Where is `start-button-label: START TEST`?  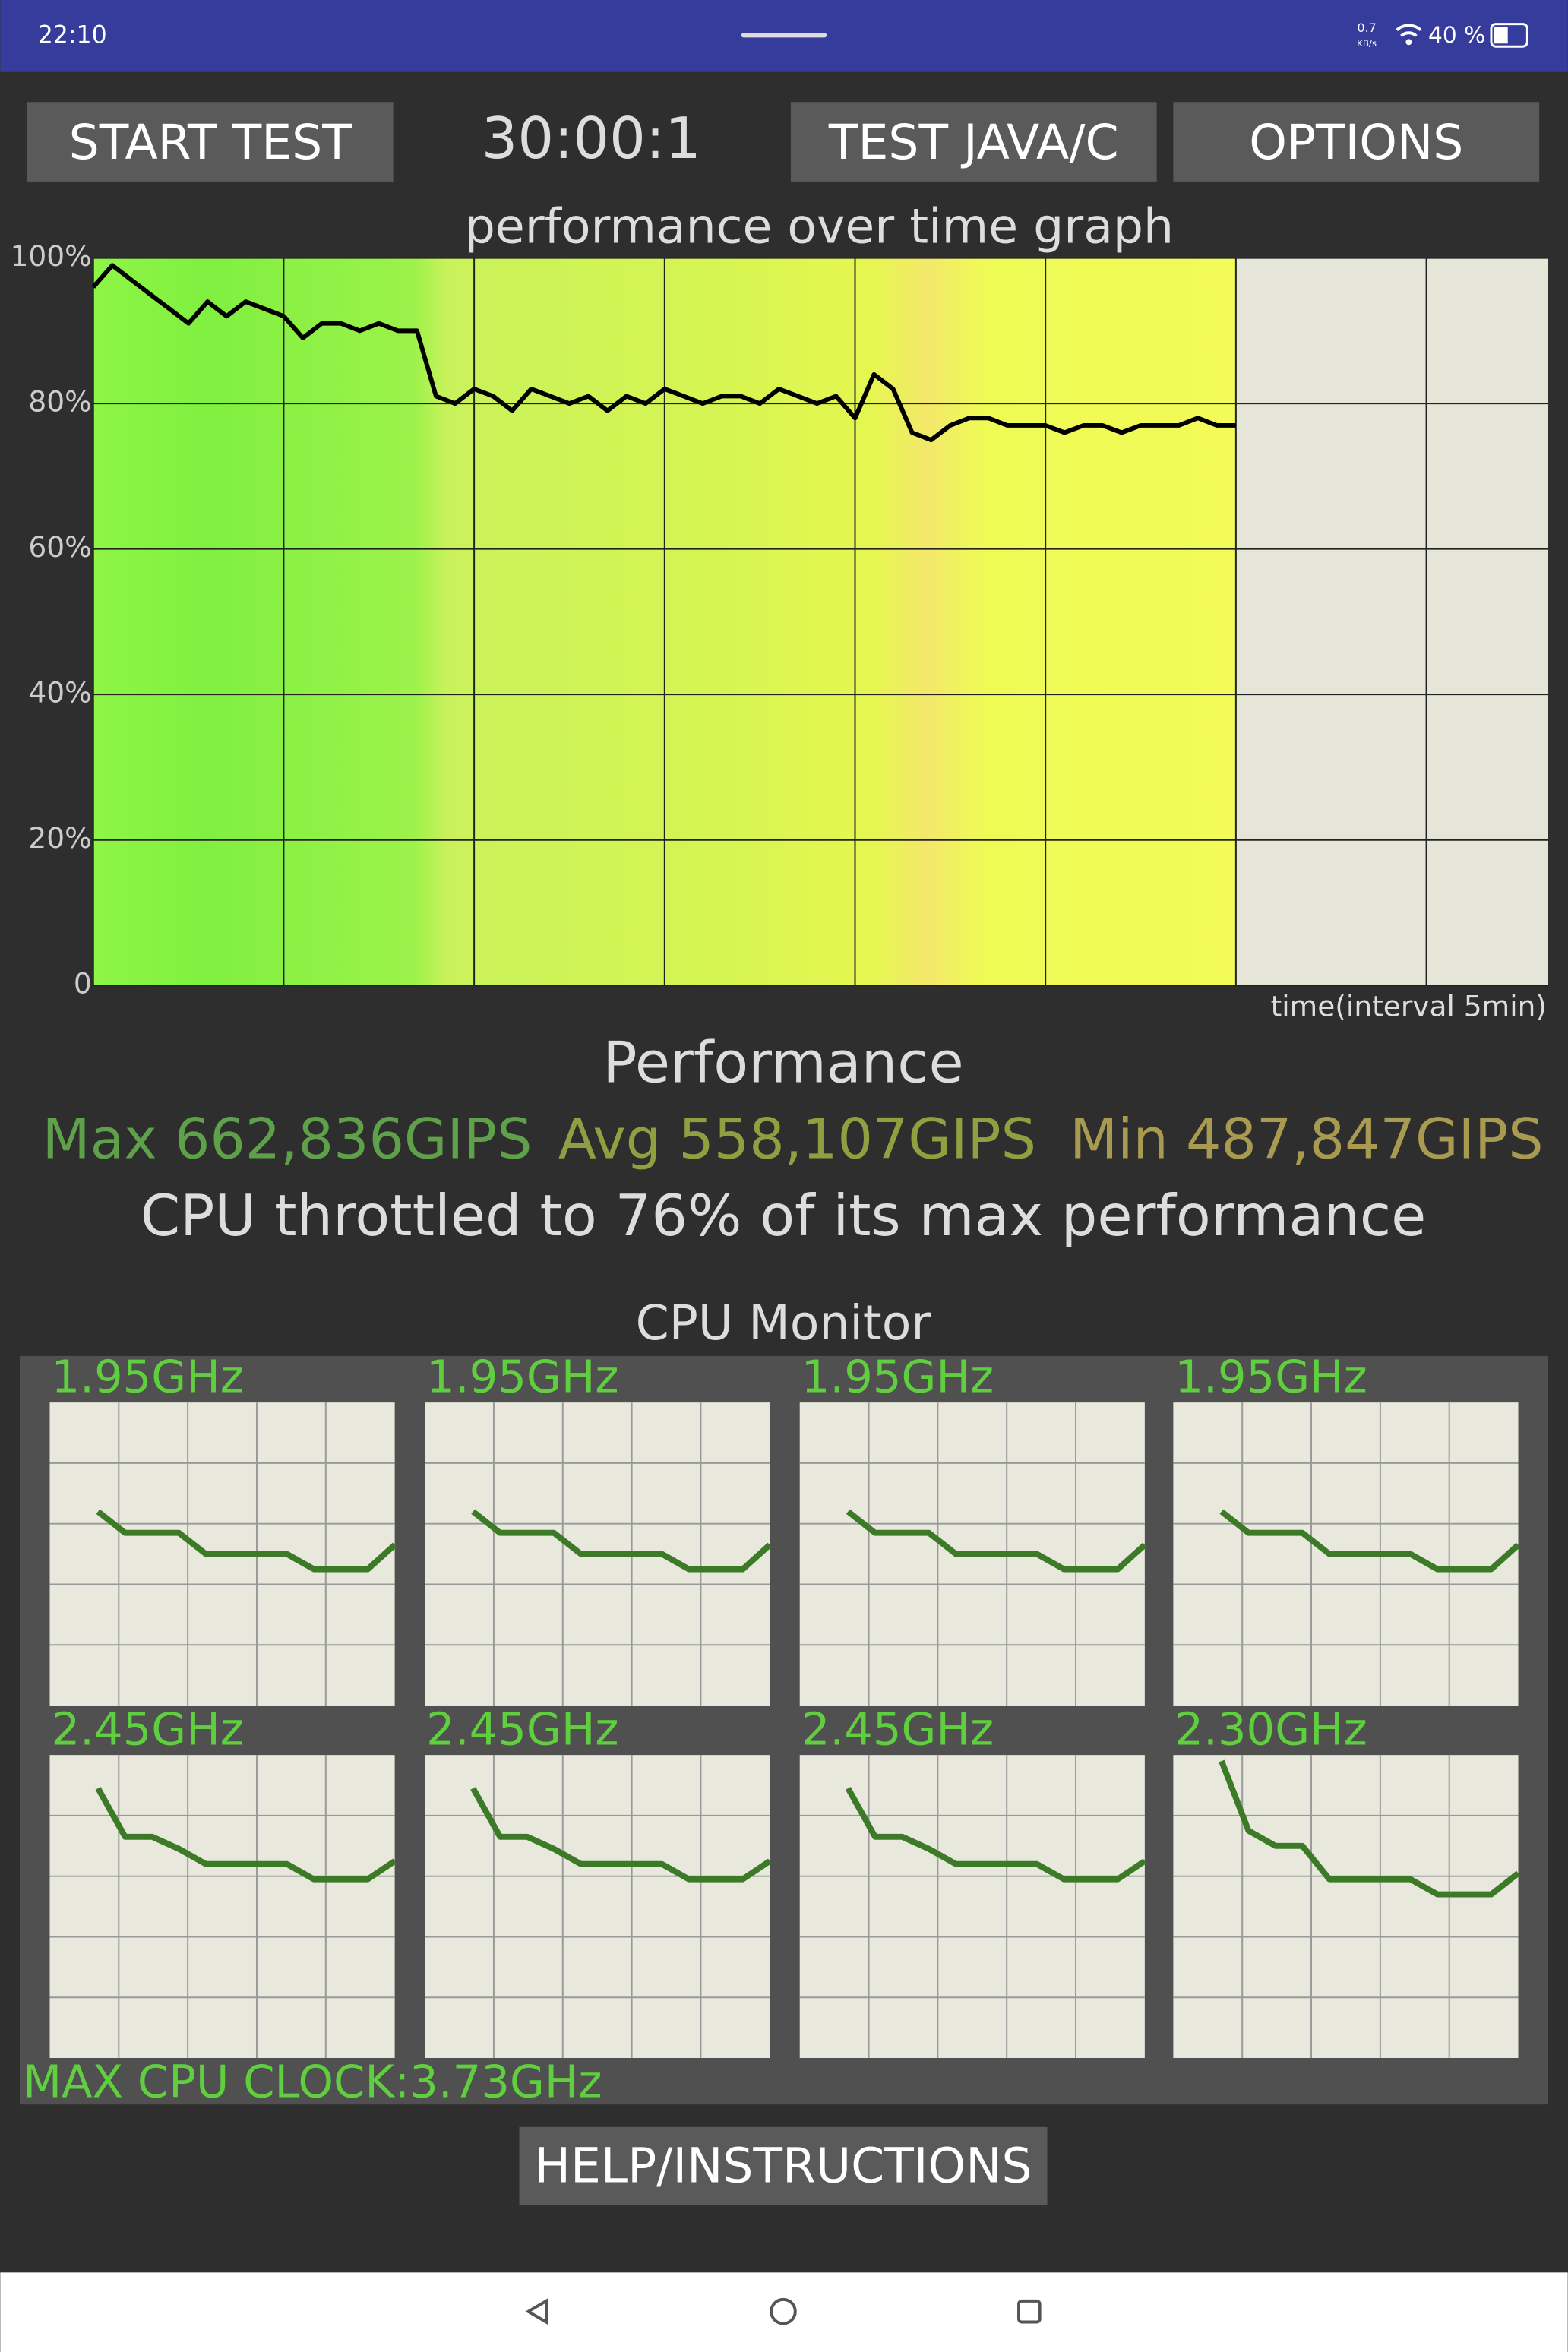
start-button-label: START TEST is located at coordinates (210, 142).